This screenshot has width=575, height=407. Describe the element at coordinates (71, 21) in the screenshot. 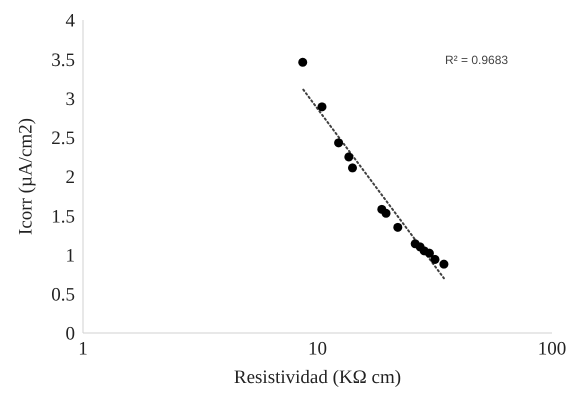

I see `y-tick-label: 4` at that location.